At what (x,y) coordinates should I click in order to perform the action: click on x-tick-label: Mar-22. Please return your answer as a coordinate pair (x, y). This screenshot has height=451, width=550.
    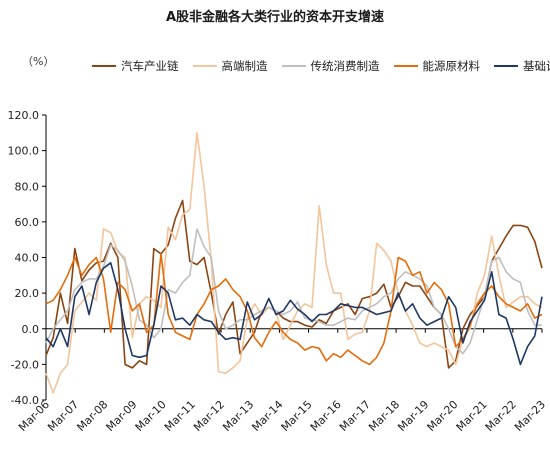
    Looking at the image, I should click on (501, 416).